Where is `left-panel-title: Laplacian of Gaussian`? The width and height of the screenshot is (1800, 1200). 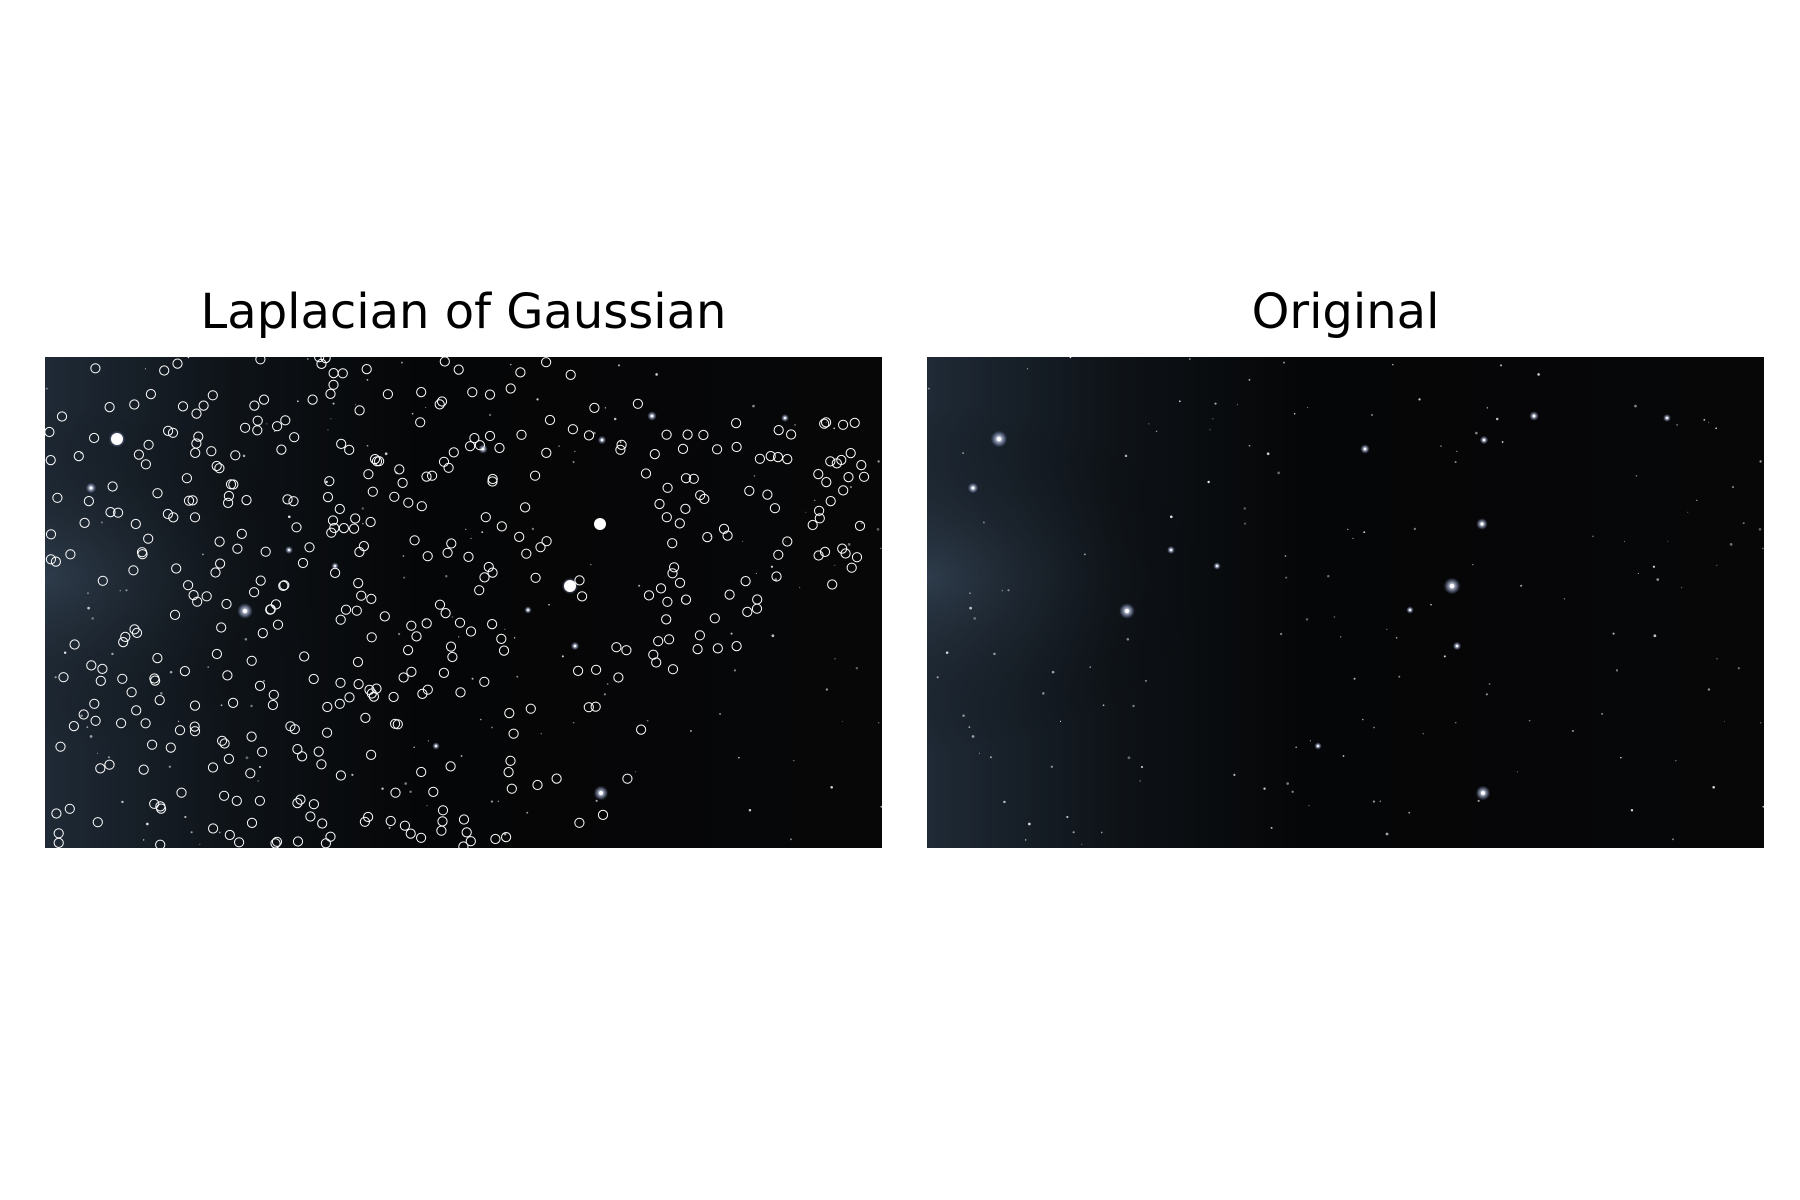 left-panel-title: Laplacian of Gaussian is located at coordinates (463, 312).